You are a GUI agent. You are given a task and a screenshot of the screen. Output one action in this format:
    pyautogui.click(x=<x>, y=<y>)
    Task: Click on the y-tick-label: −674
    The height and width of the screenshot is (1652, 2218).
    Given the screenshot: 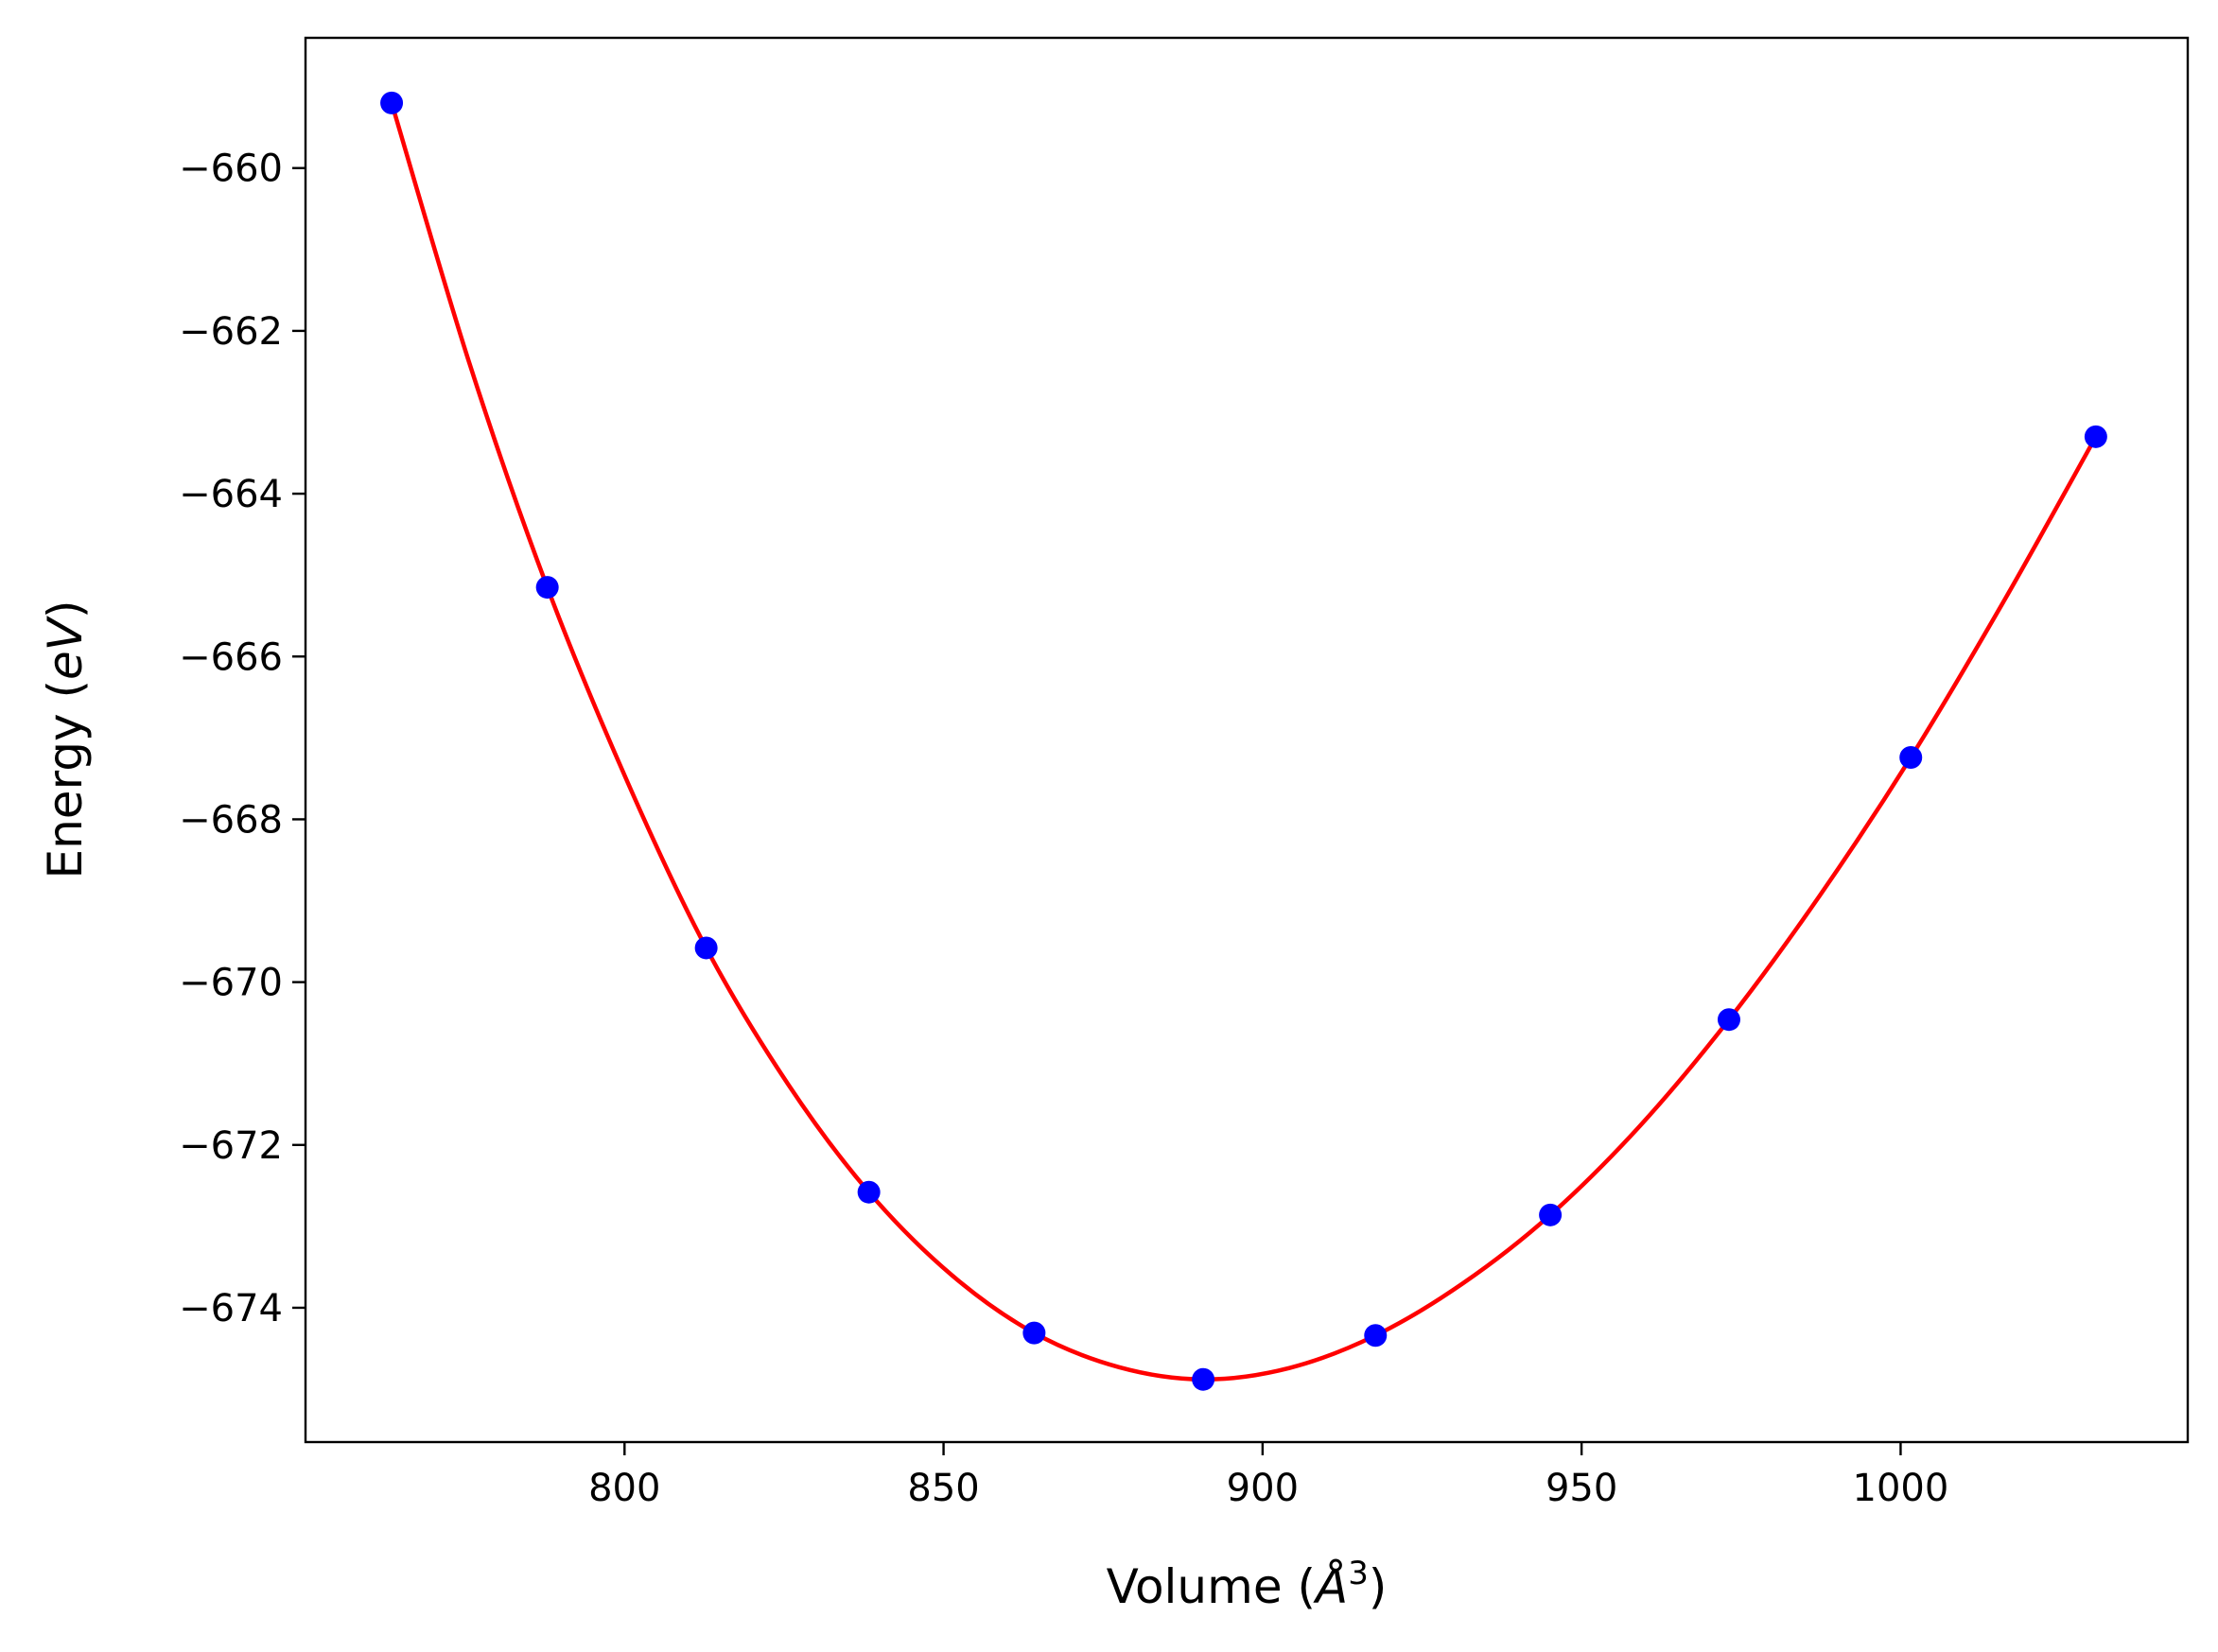 What is the action you would take?
    pyautogui.click(x=231, y=1308)
    